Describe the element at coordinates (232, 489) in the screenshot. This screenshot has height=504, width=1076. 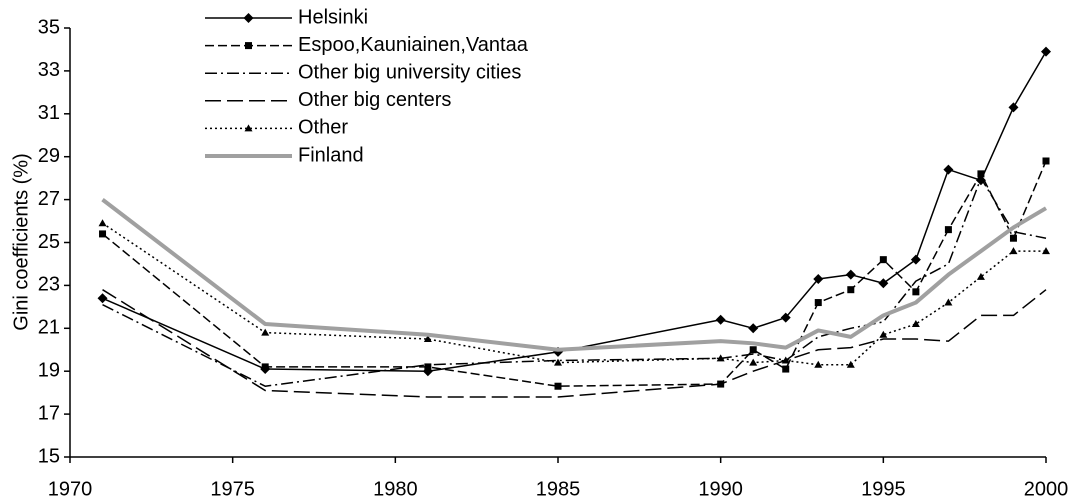
I see `x-tick-label: 1975` at that location.